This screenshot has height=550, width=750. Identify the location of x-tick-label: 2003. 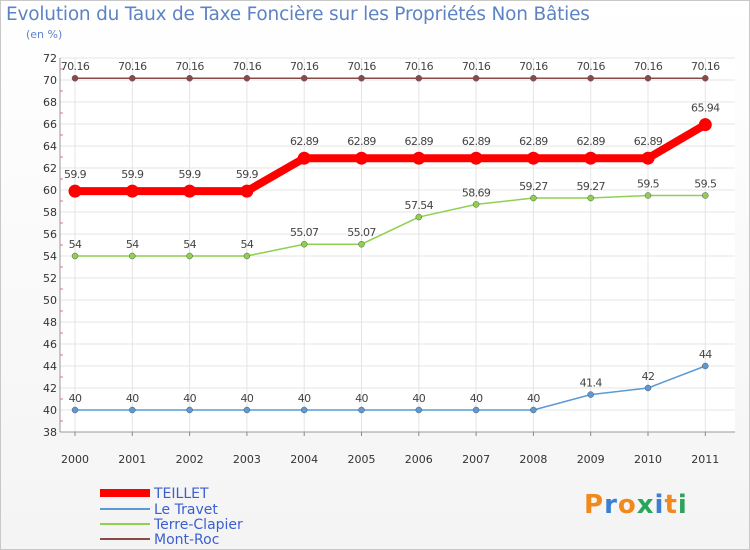
(247, 459).